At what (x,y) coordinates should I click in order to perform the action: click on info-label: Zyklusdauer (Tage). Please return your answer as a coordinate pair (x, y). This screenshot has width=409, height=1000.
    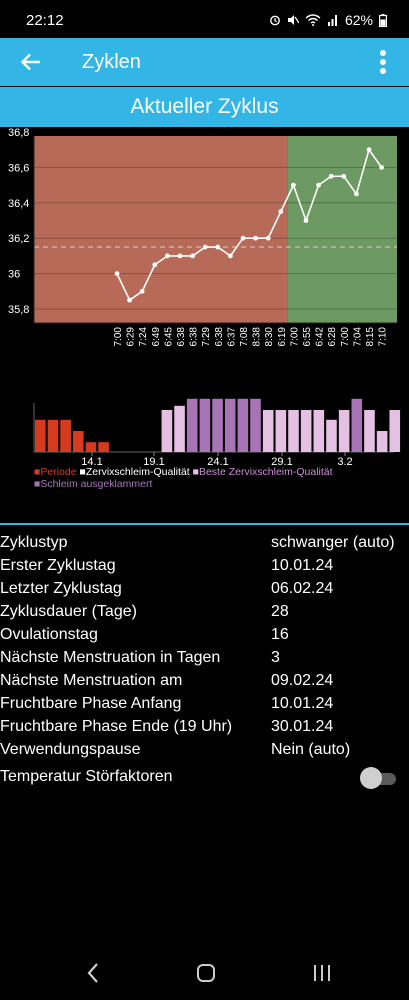
    Looking at the image, I should click on (68, 611).